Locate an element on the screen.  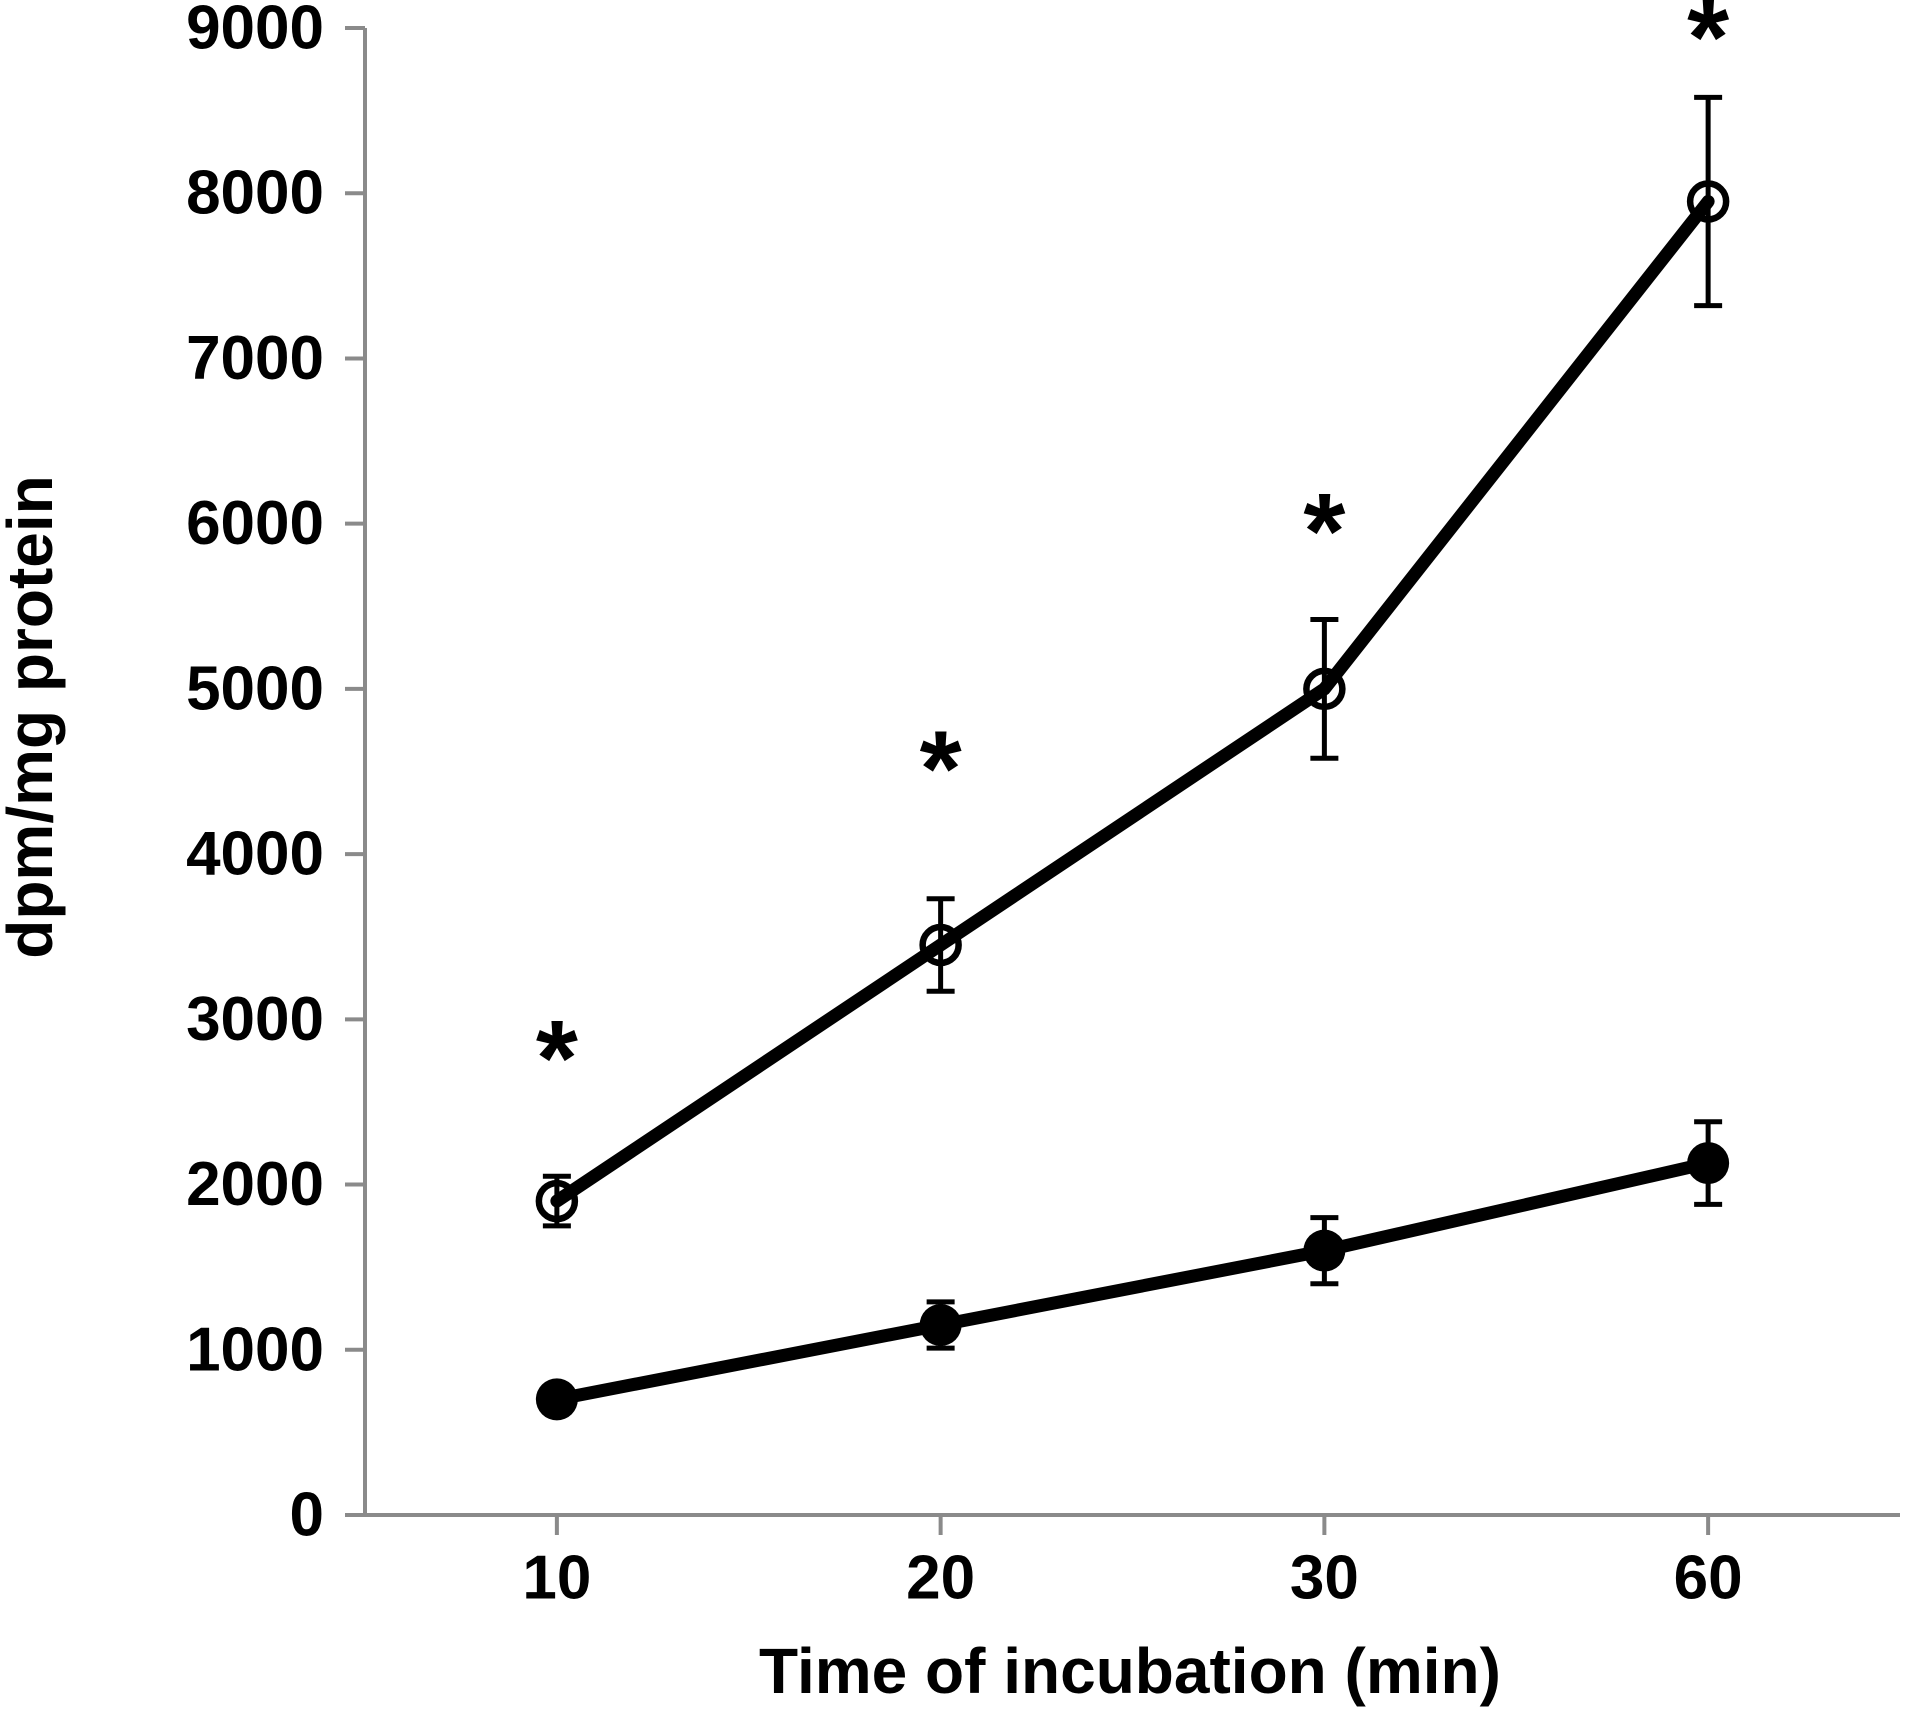
x-axis-ticks: 10 20 30 60 is located at coordinates (1132, 1564).